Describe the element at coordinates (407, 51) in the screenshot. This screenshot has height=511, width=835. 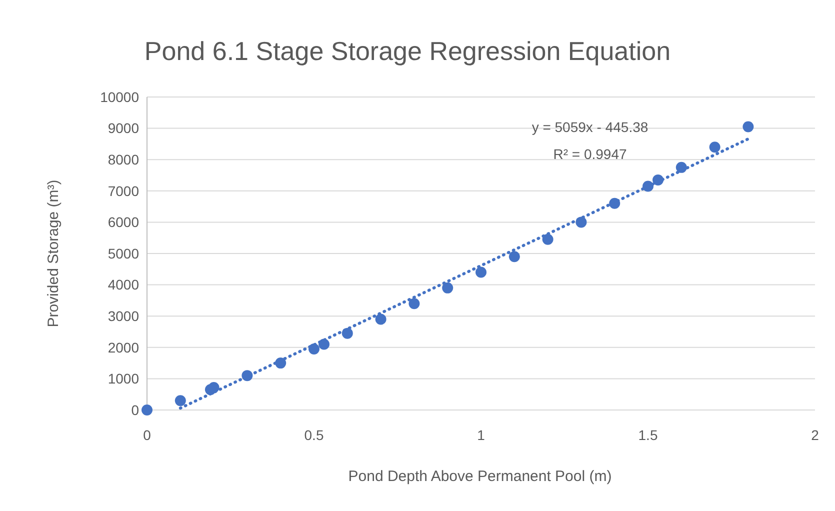
I see `chart-title: Pond 6.1 Stage Storage Regression Equation` at that location.